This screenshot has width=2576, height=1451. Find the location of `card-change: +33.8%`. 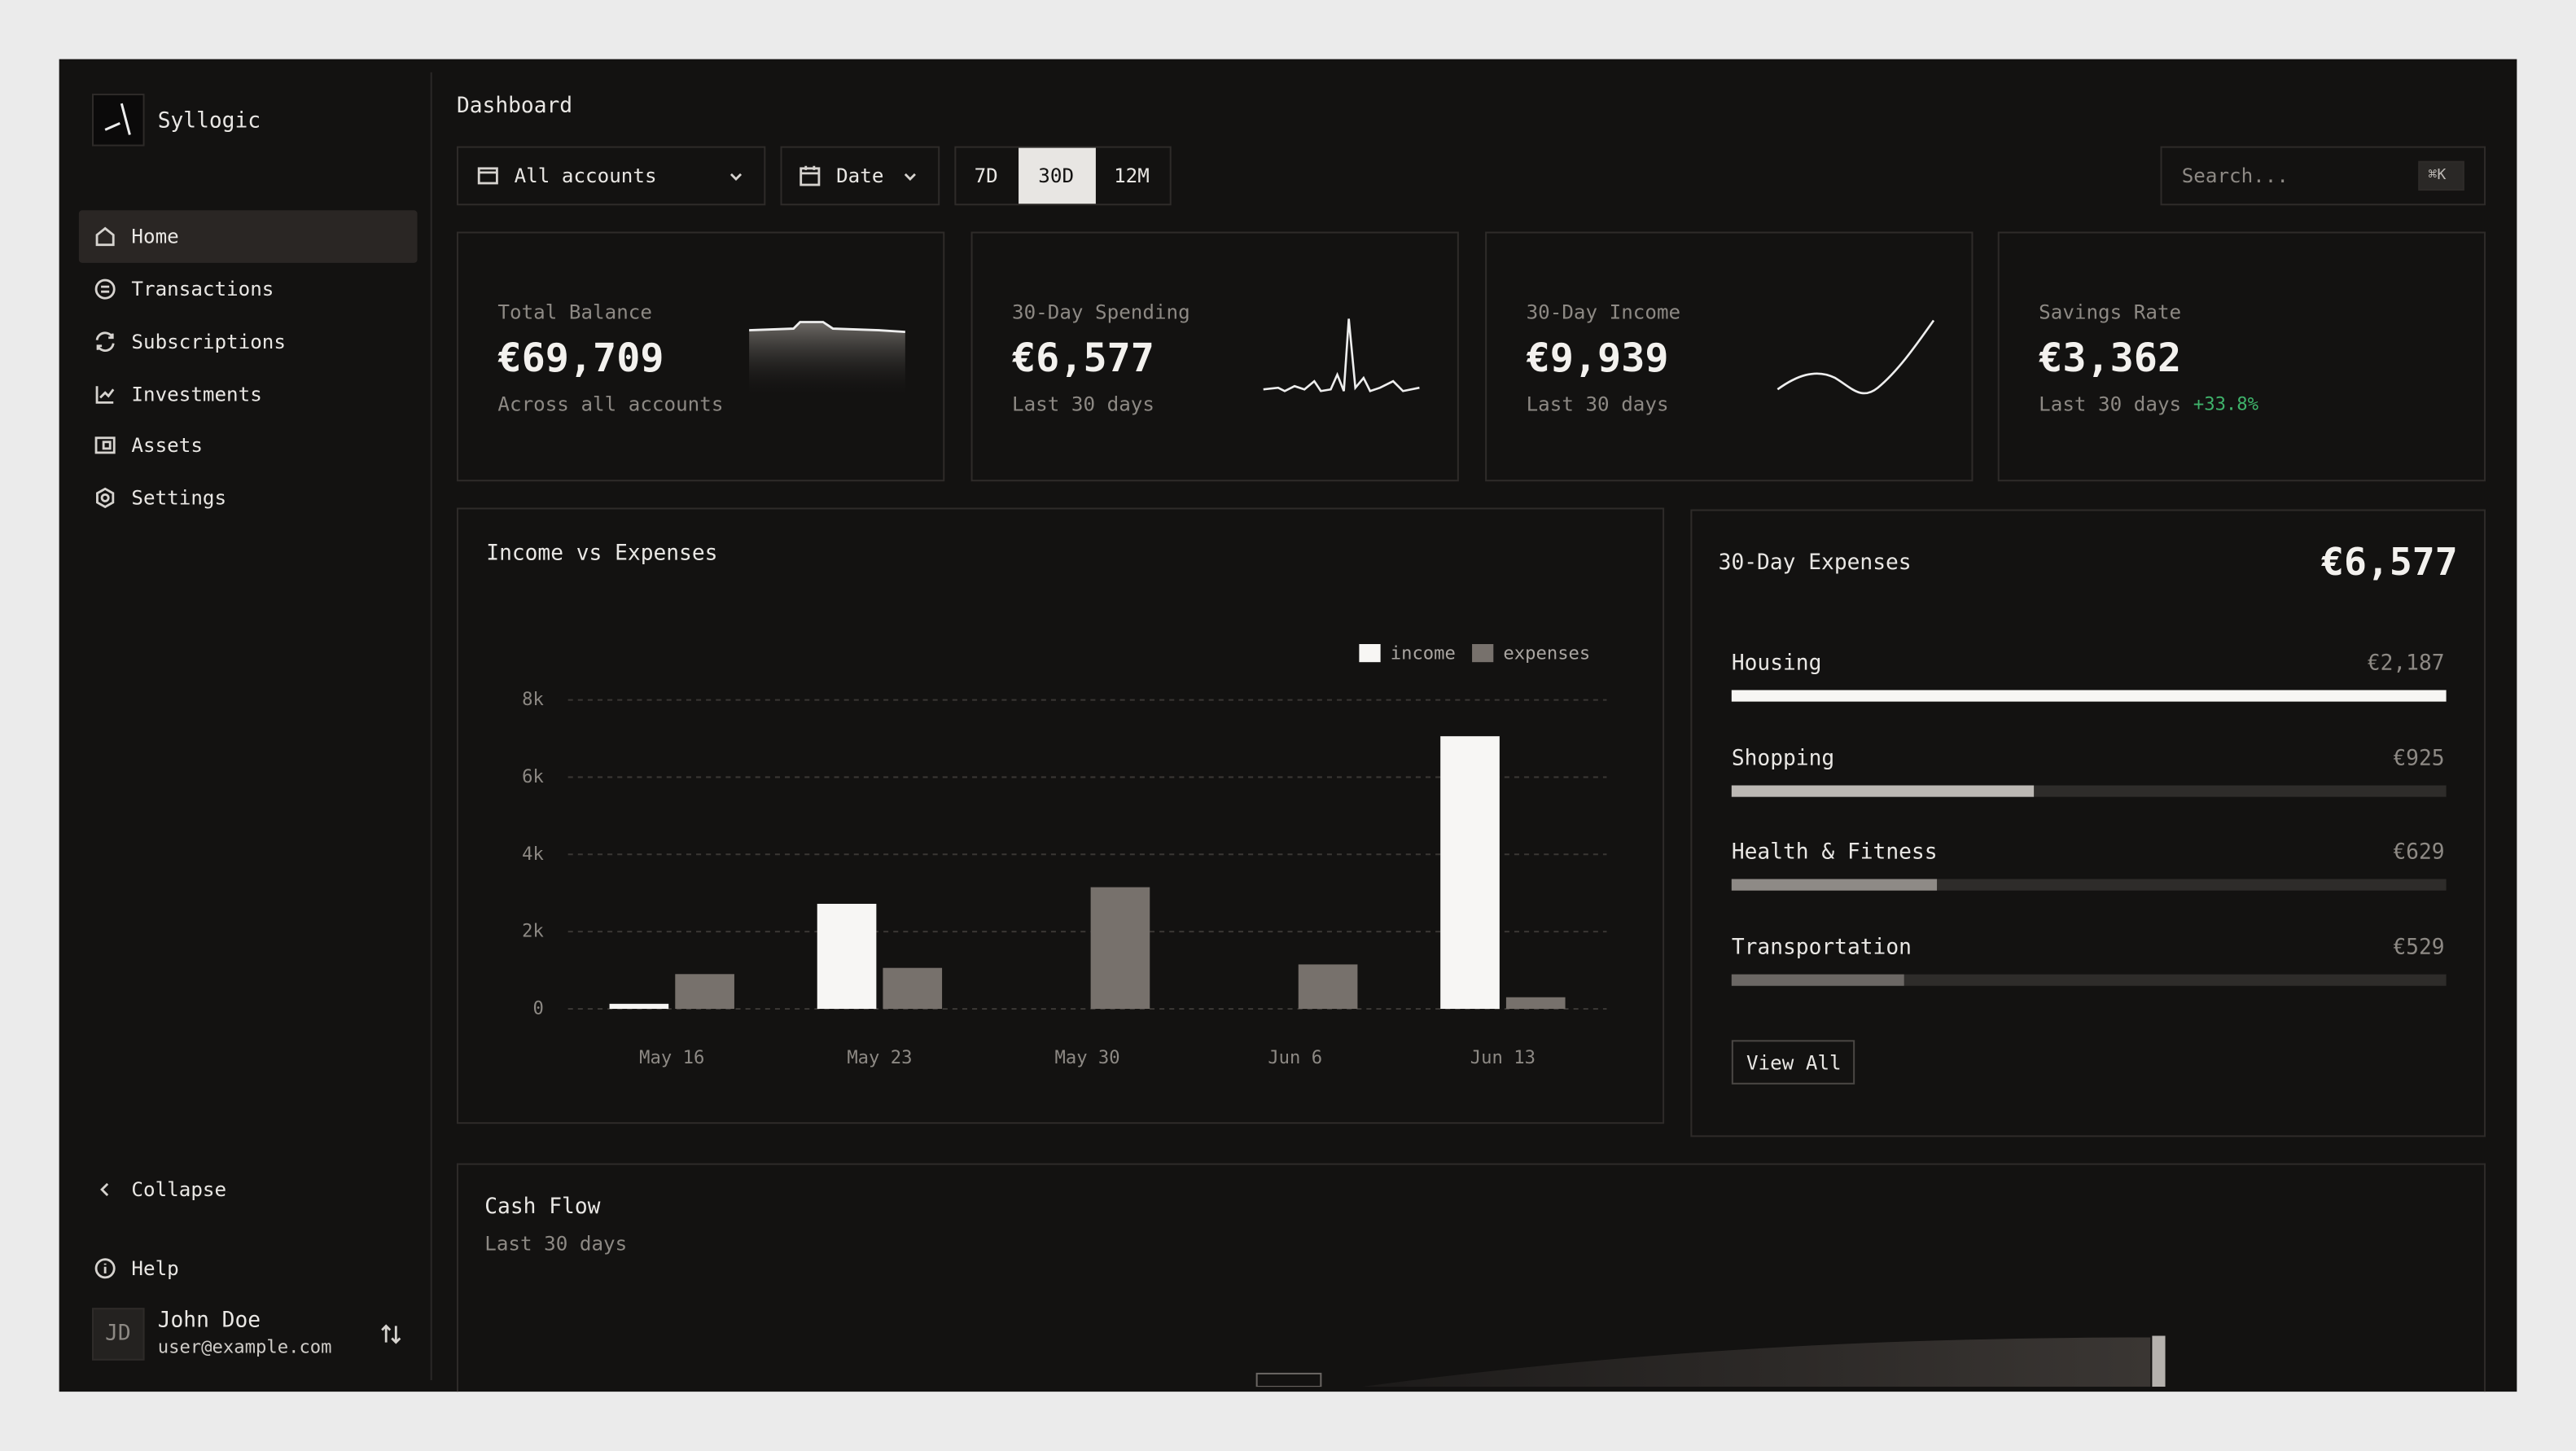

card-change: +33.8% is located at coordinates (2226, 404).